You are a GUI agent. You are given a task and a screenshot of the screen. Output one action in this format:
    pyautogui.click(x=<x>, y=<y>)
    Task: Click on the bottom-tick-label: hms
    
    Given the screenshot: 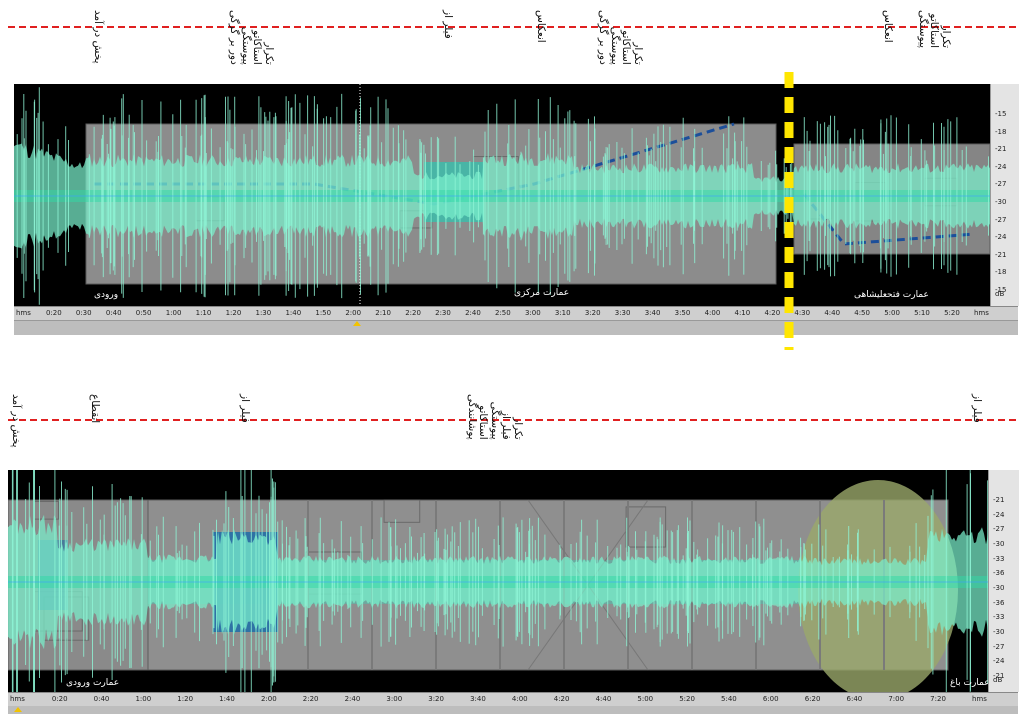 What is the action you would take?
    pyautogui.click(x=979, y=699)
    